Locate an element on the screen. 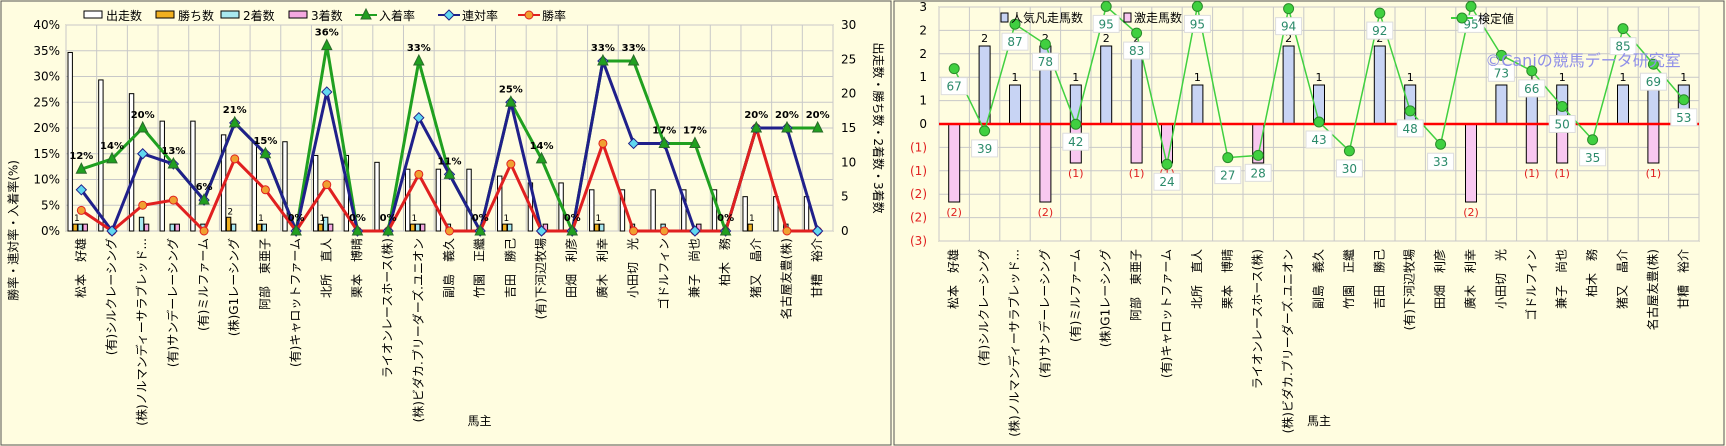  overrated-label: 1 is located at coordinates (1015, 77).